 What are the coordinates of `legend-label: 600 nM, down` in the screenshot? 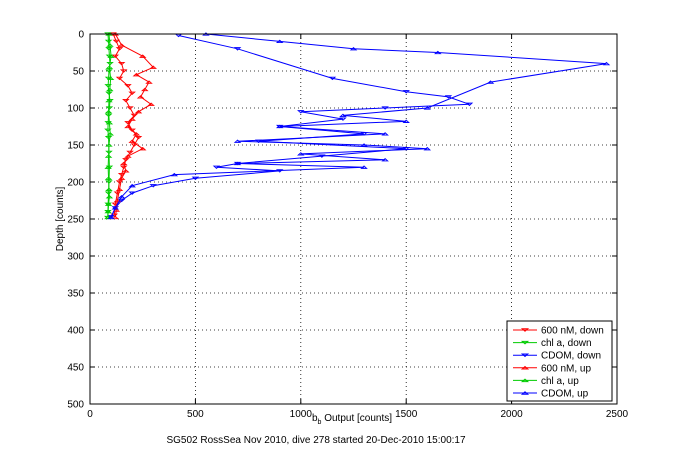 It's located at (572, 331).